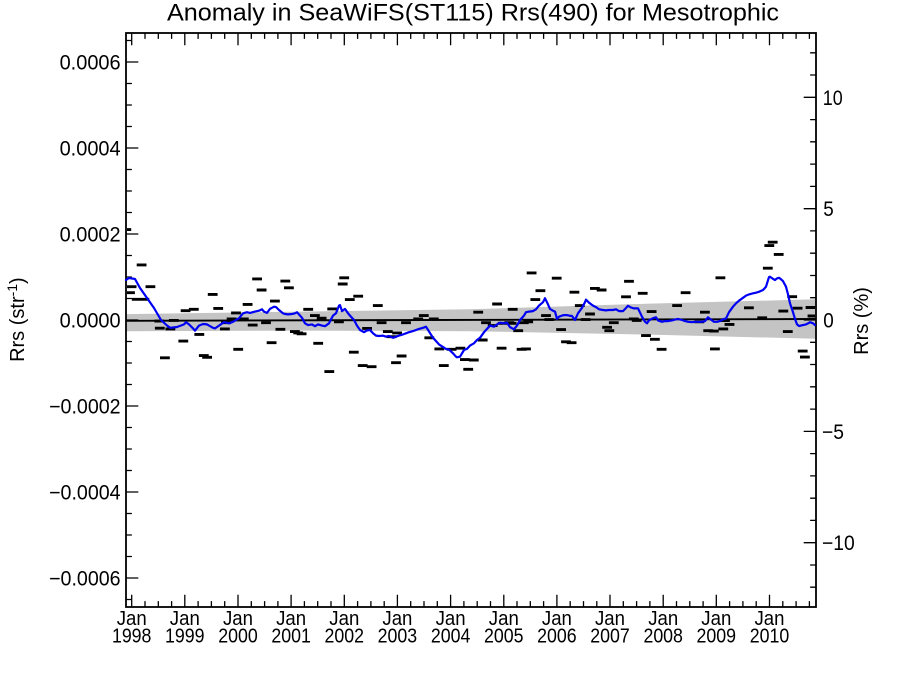 This screenshot has height=675, width=900. I want to click on svg-text: 0.0002, so click(90, 235).